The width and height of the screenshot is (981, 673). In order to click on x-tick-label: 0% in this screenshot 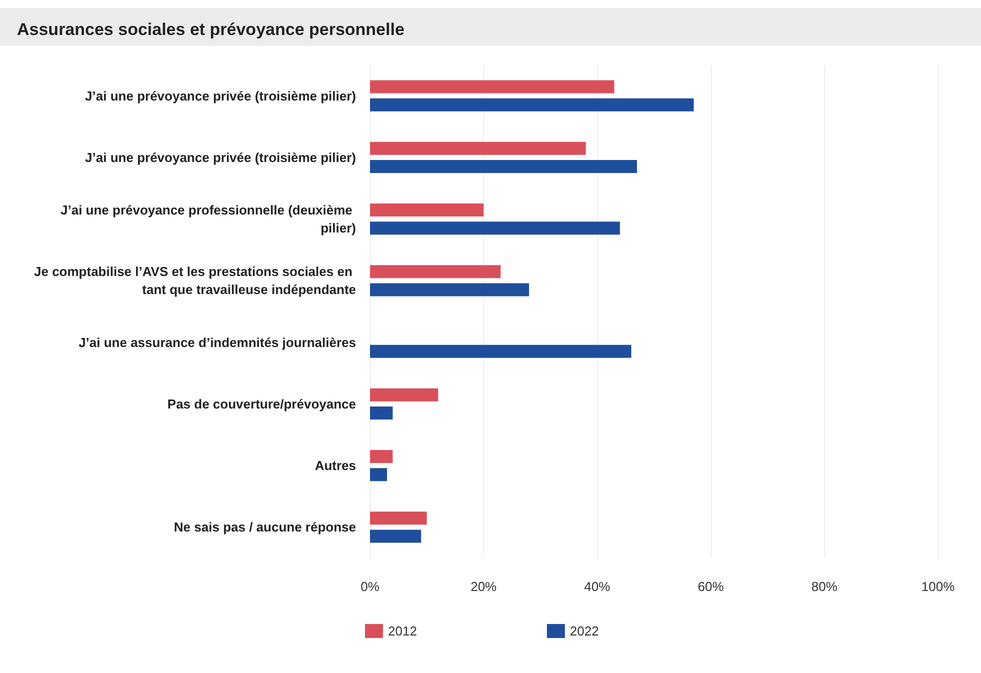, I will do `click(370, 586)`.